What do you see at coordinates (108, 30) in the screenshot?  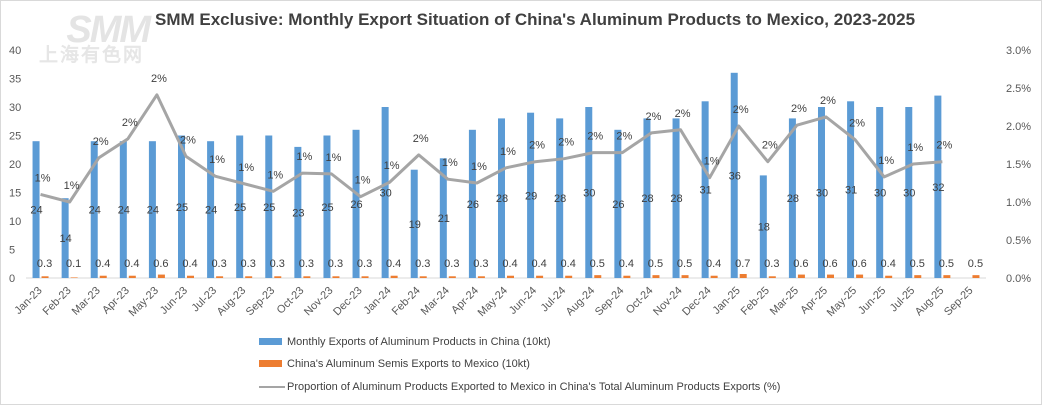 I see `logo-brand: SMM` at bounding box center [108, 30].